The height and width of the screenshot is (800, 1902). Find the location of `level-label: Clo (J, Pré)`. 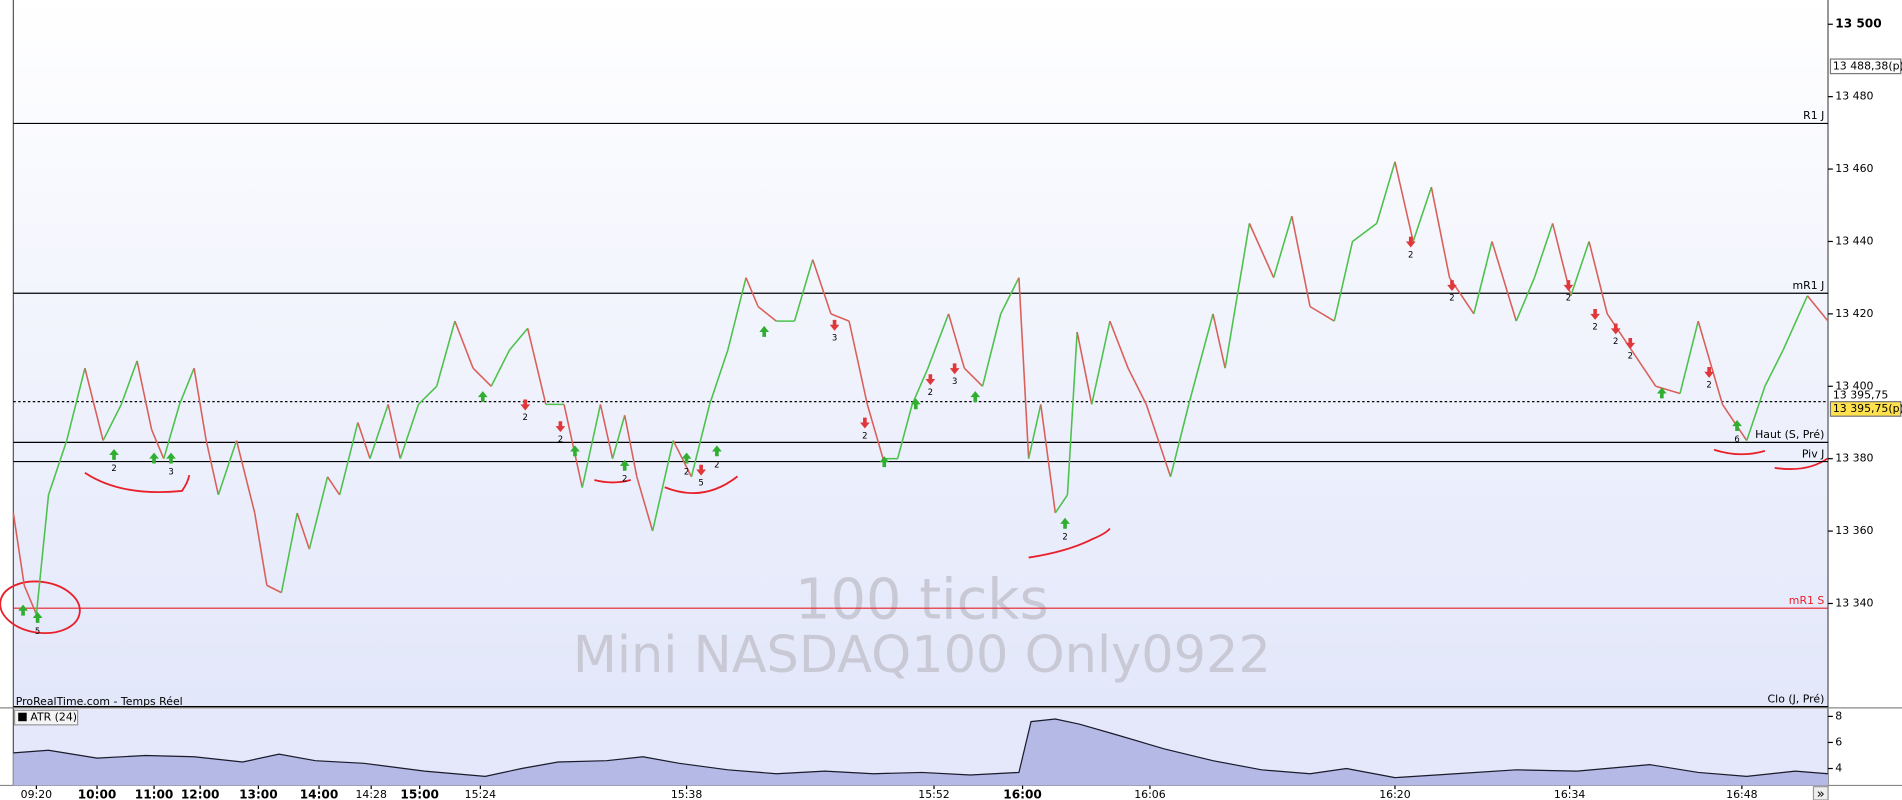

level-label: Clo (J, Pré) is located at coordinates (1796, 698).